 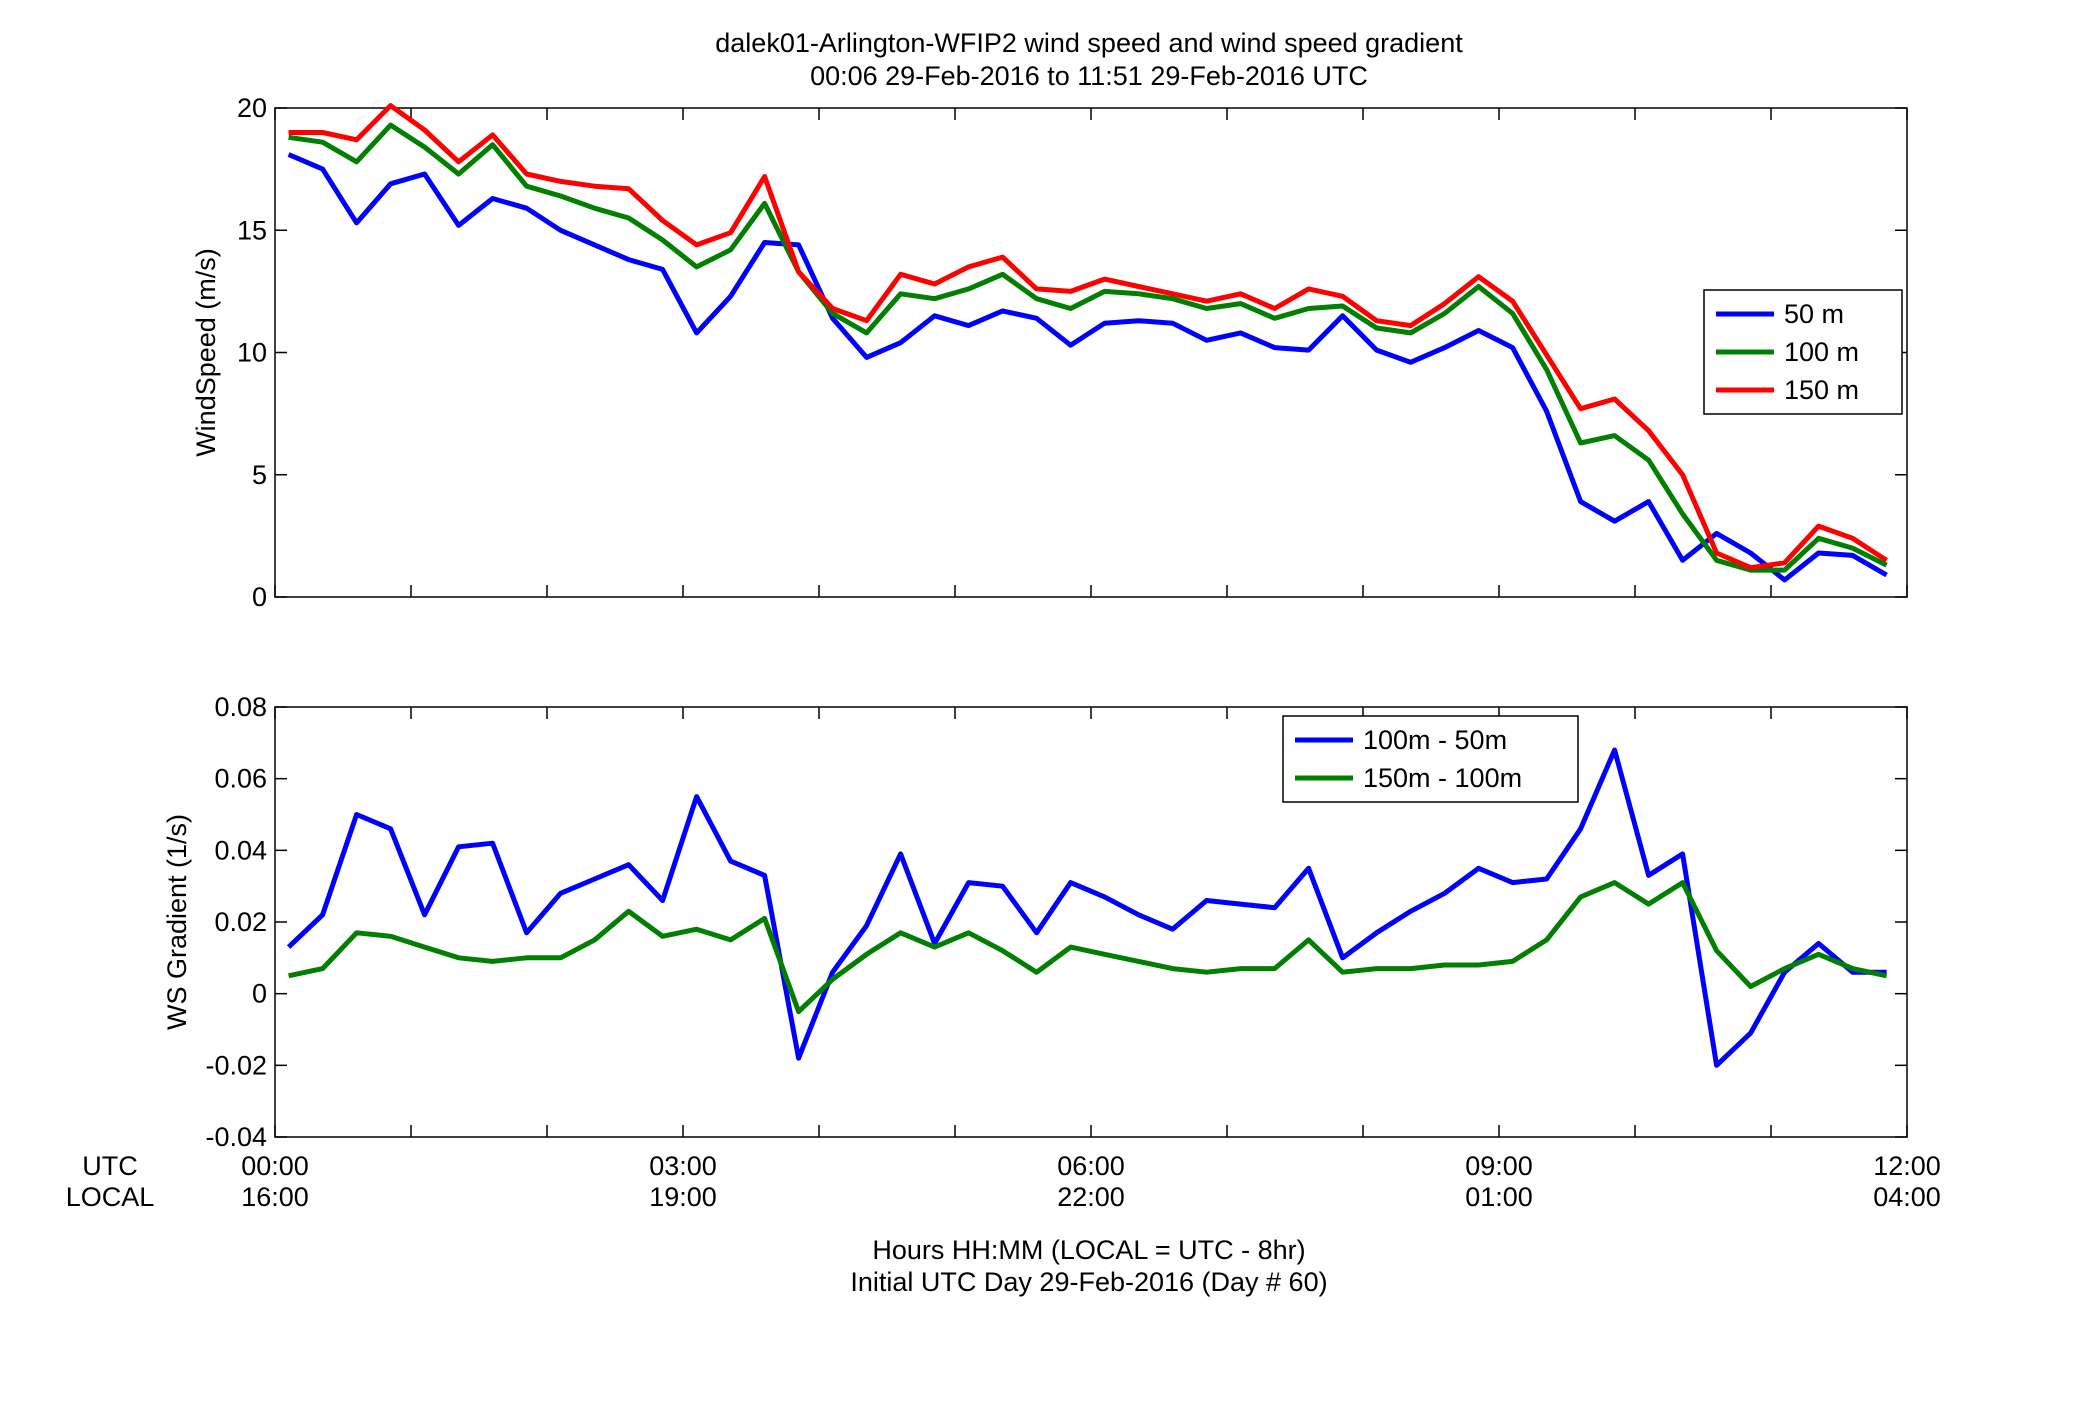 I want to click on legend-label: 150m - 100m, so click(x=1442, y=778).